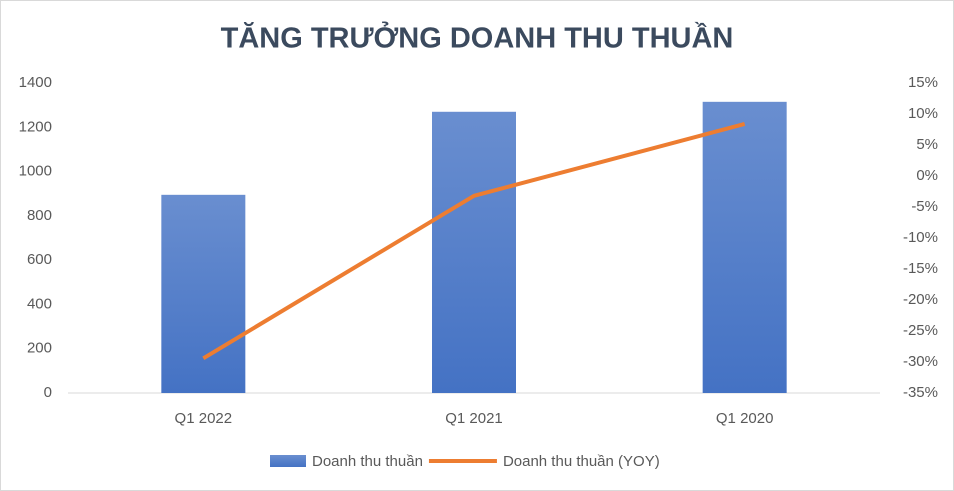  What do you see at coordinates (923, 113) in the screenshot?
I see `y2-tick-label: 10%` at bounding box center [923, 113].